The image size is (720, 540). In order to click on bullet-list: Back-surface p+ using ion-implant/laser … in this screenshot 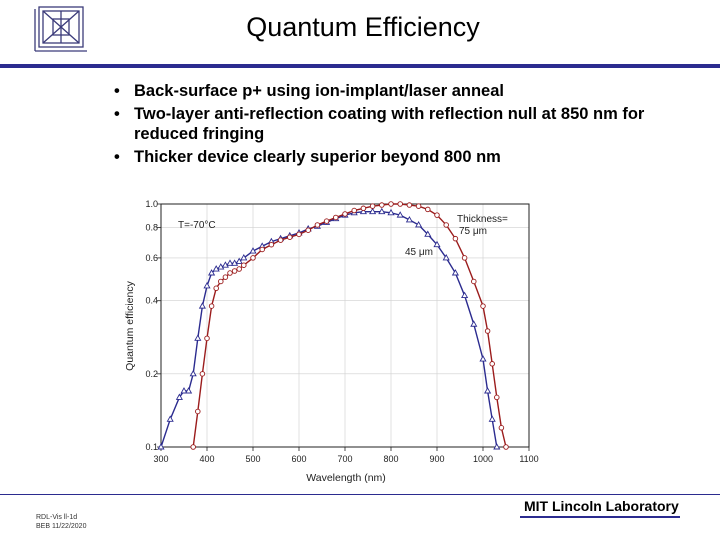, I will do `click(394, 125)`.